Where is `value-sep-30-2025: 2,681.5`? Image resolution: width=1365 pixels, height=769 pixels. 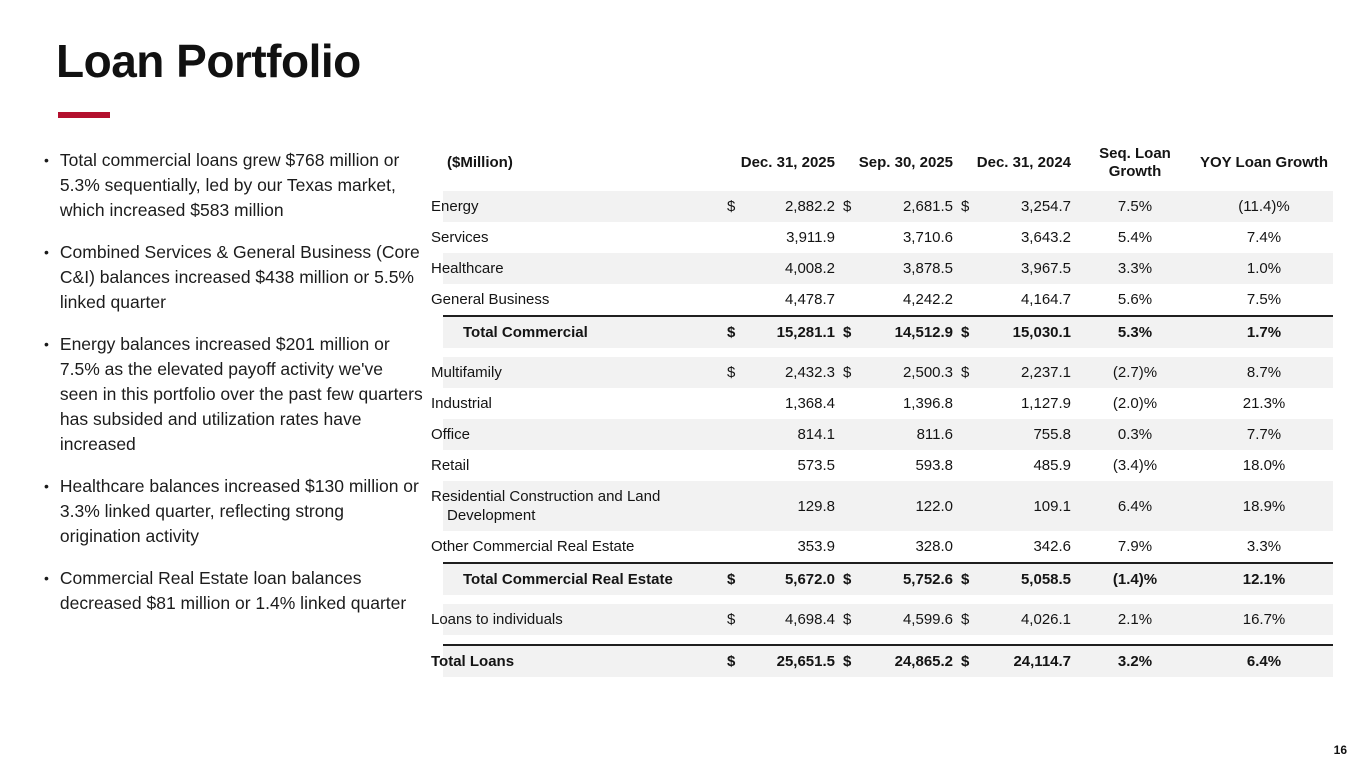 value-sep-30-2025: 2,681.5 is located at coordinates (911, 206).